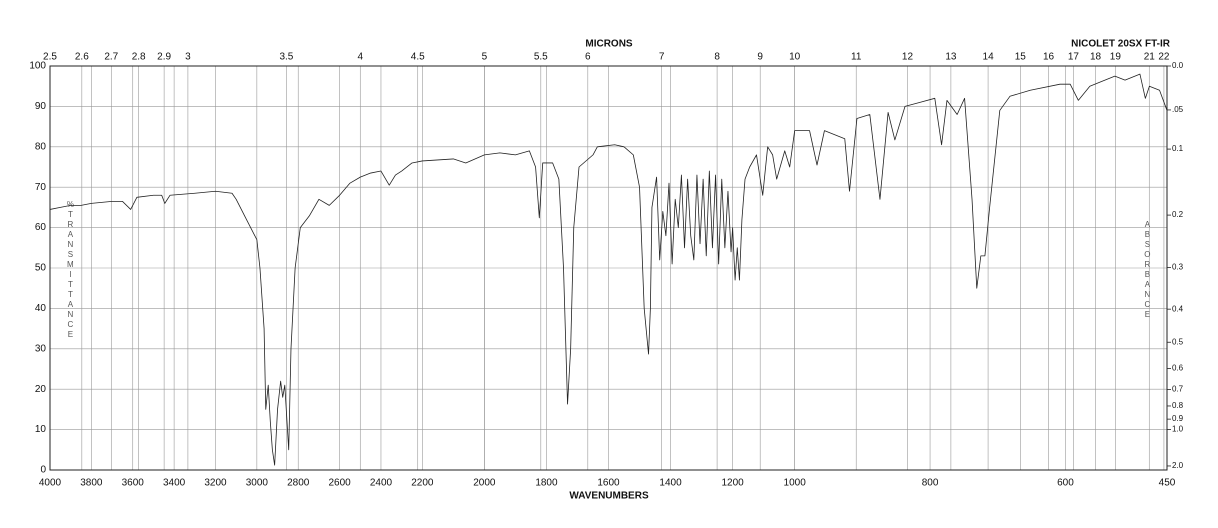 Image resolution: width=1218 pixels, height=528 pixels. Describe the element at coordinates (1150, 57) in the screenshot. I see `x2-tick-label: 21` at that location.